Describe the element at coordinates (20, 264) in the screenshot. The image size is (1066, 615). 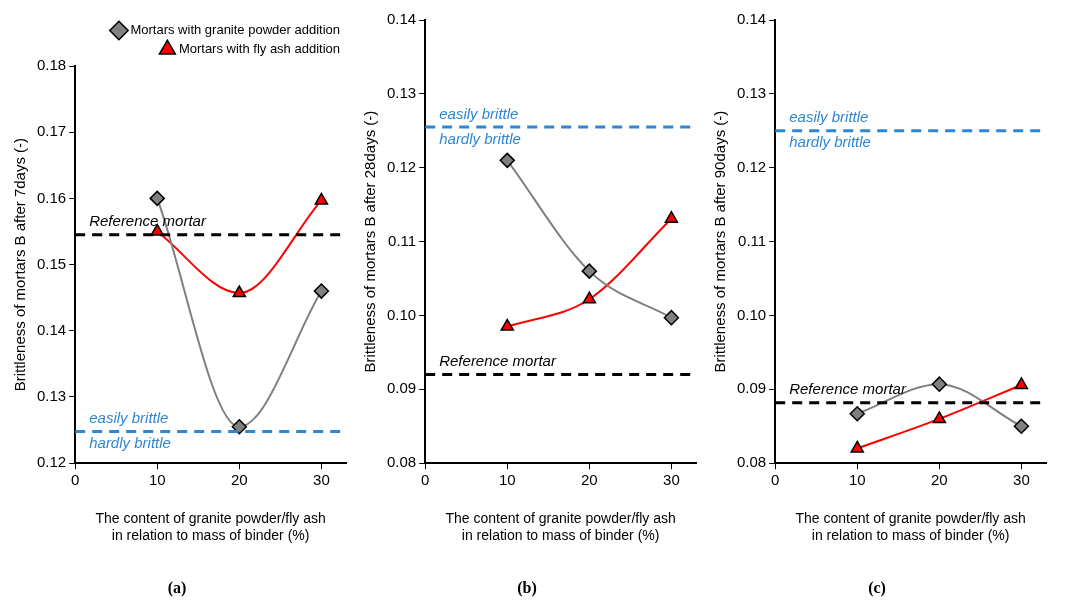
I see `y-axis-title: Brittleness of mortars B after 7days (-)` at that location.